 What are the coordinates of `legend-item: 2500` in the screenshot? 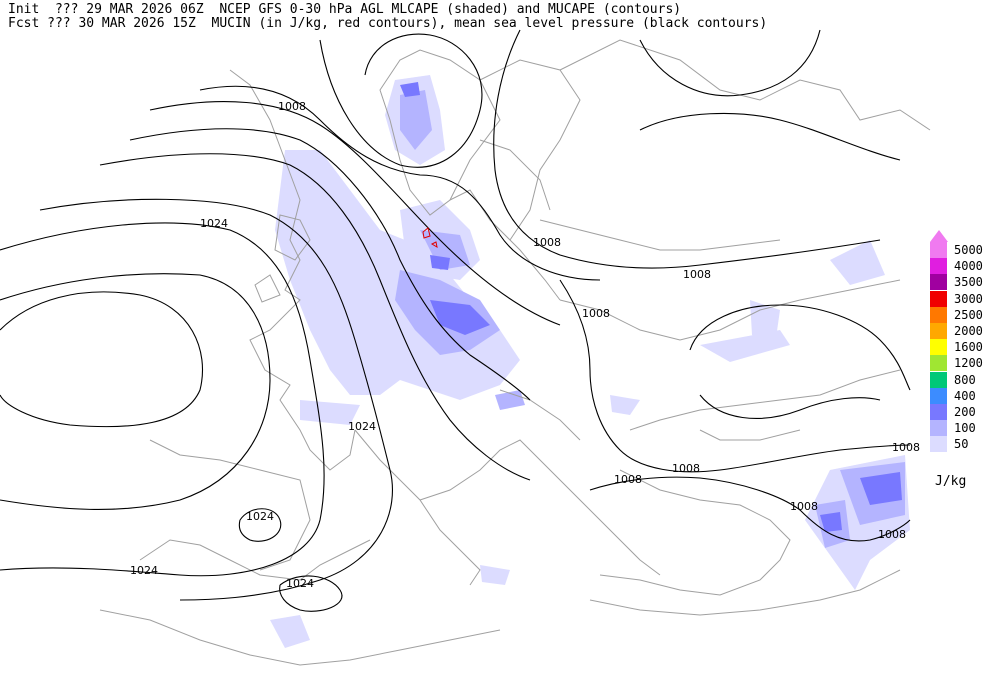 It's located at (965, 314).